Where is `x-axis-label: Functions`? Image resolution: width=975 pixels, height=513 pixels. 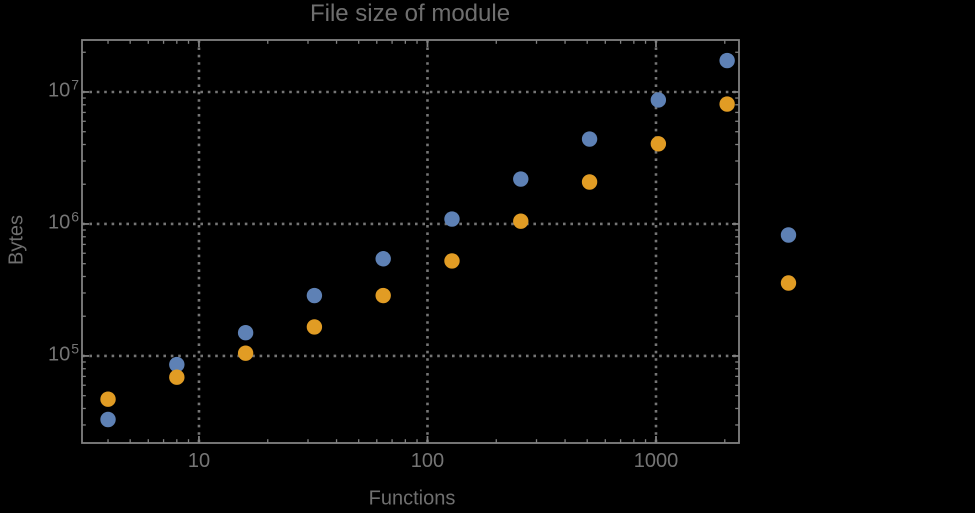
x-axis-label: Functions is located at coordinates (412, 498).